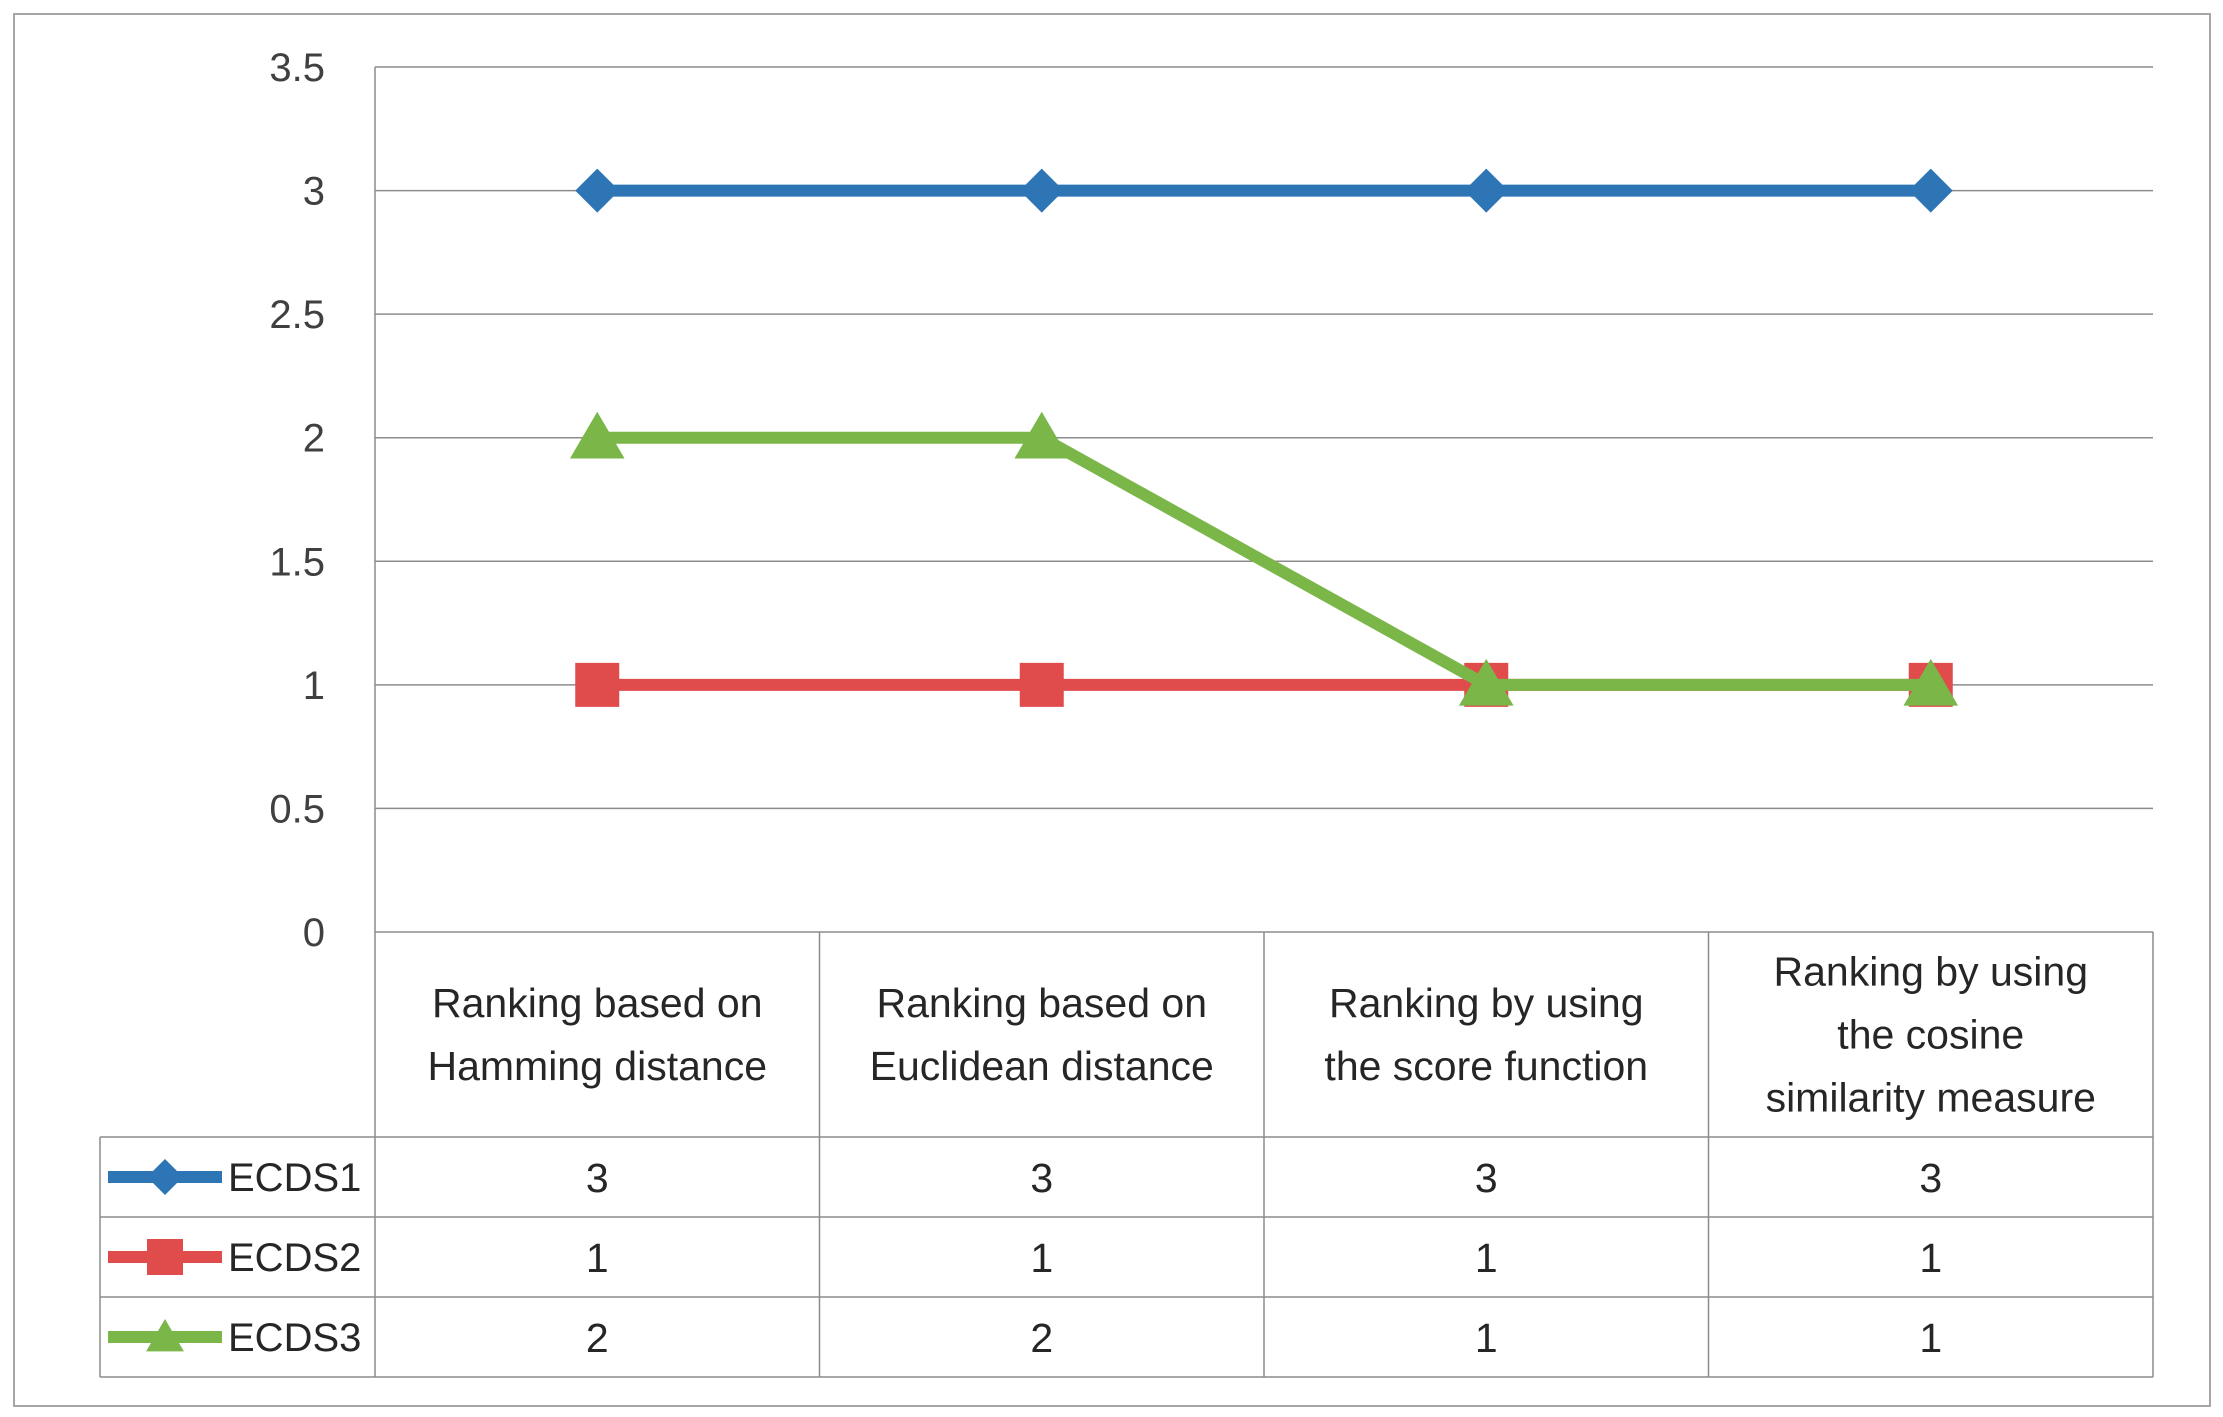 The image size is (2223, 1417). I want to click on y-tick-label: 2, so click(314, 439).